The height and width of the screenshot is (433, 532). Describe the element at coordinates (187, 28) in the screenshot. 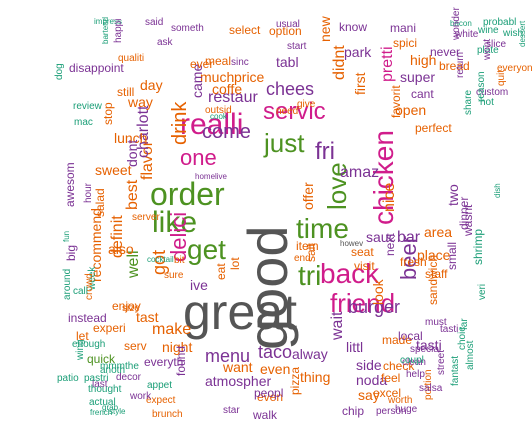

I see `cloud-word: someth` at that location.